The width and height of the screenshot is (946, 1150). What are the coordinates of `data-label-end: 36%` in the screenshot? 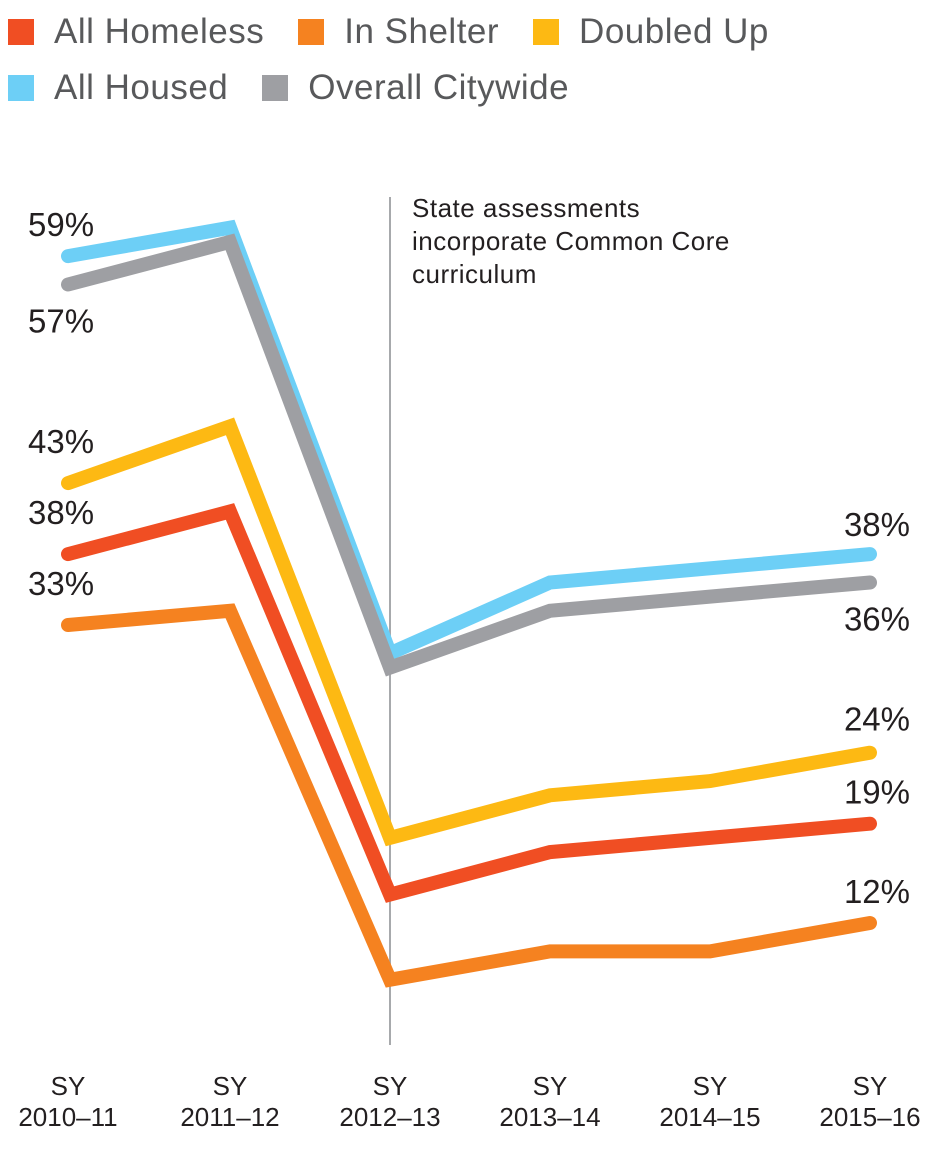 It's located at (877, 618).